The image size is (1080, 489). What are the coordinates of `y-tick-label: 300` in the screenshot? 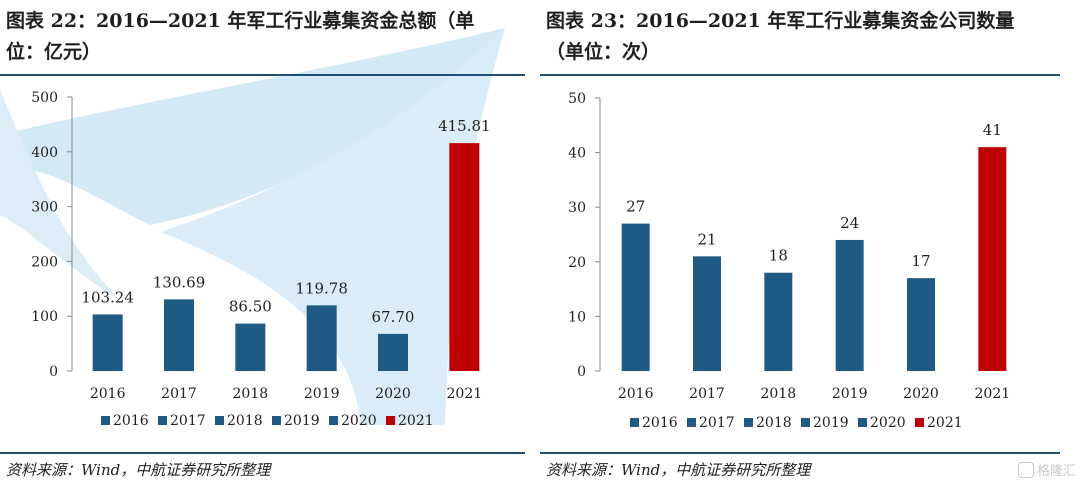 It's located at (44, 208).